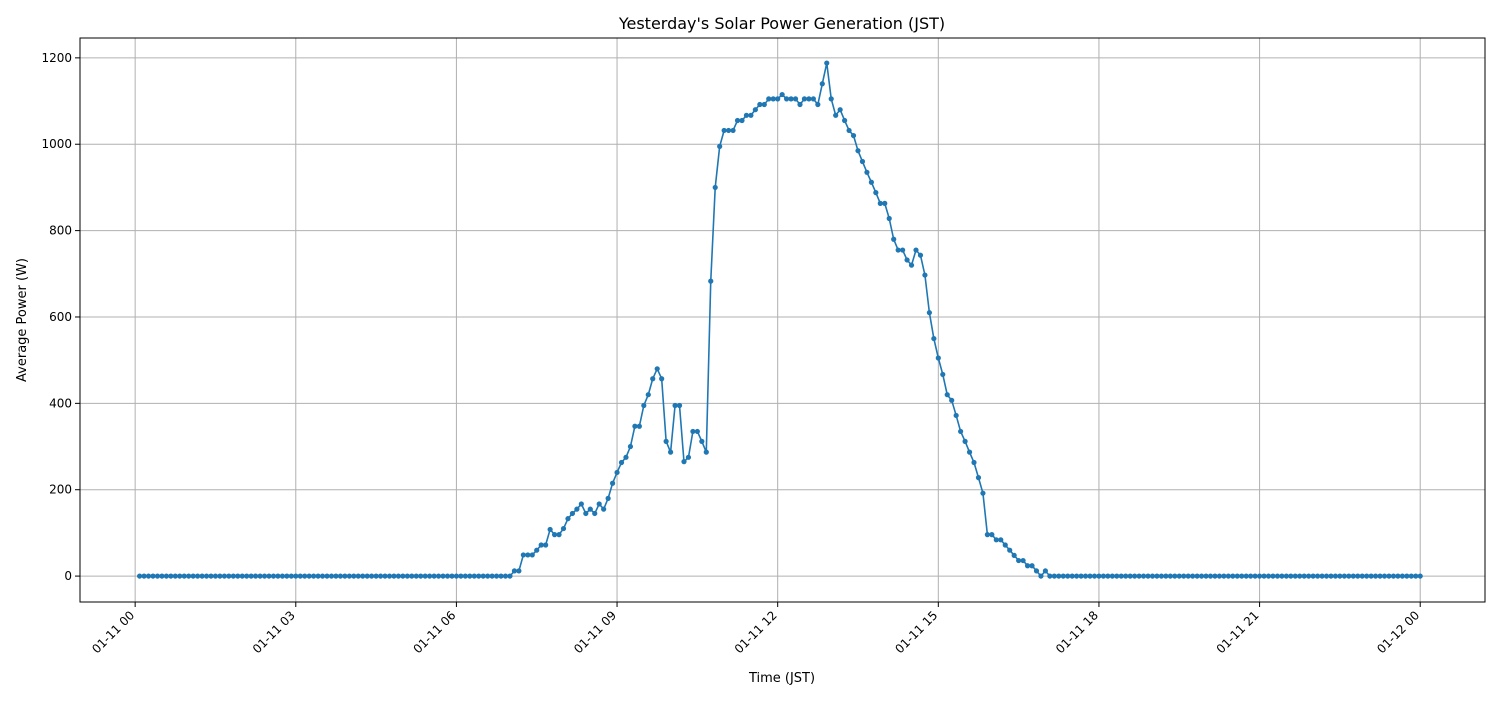 Image resolution: width=1500 pixels, height=704 pixels. I want to click on y-tick-label: 0, so click(68, 576).